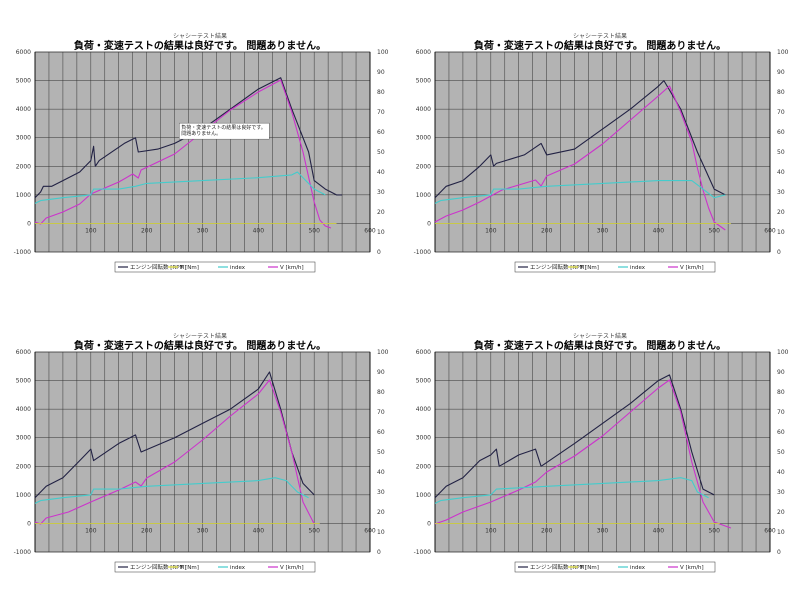 This screenshot has width=800, height=604. What do you see at coordinates (29, 223) in the screenshot?
I see `y-left-tick-label: 0` at bounding box center [29, 223].